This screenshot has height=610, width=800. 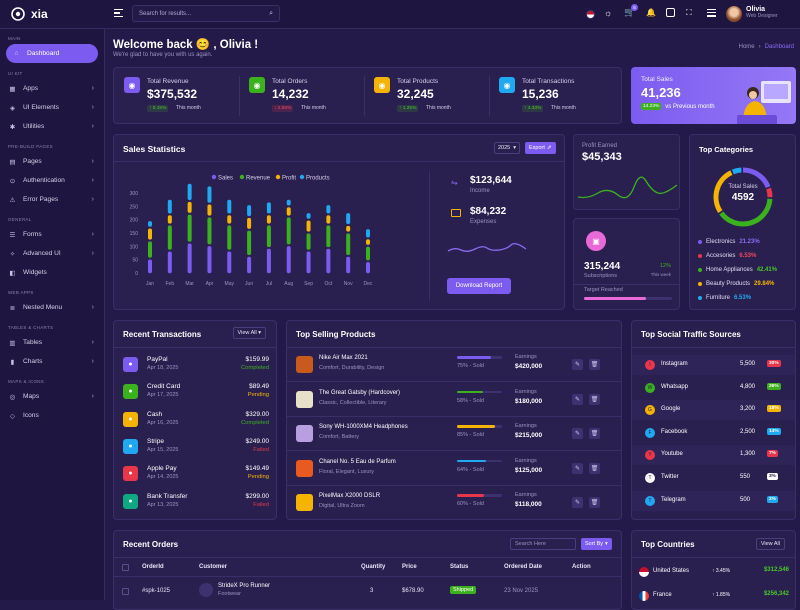 I want to click on social-item: G Google 3,200 18%, so click(x=713, y=410).